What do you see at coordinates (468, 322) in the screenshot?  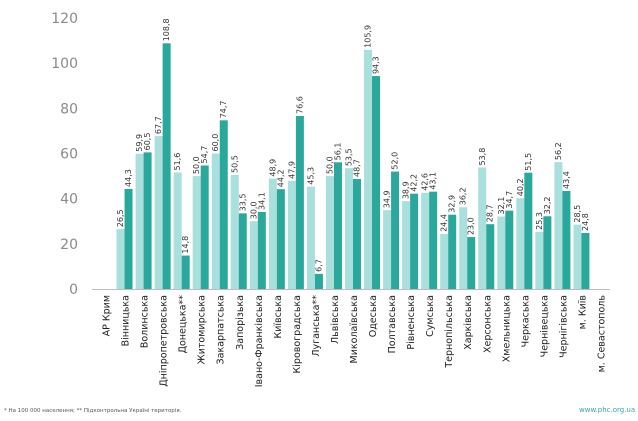 I see `x-tick-label: Харківська` at bounding box center [468, 322].